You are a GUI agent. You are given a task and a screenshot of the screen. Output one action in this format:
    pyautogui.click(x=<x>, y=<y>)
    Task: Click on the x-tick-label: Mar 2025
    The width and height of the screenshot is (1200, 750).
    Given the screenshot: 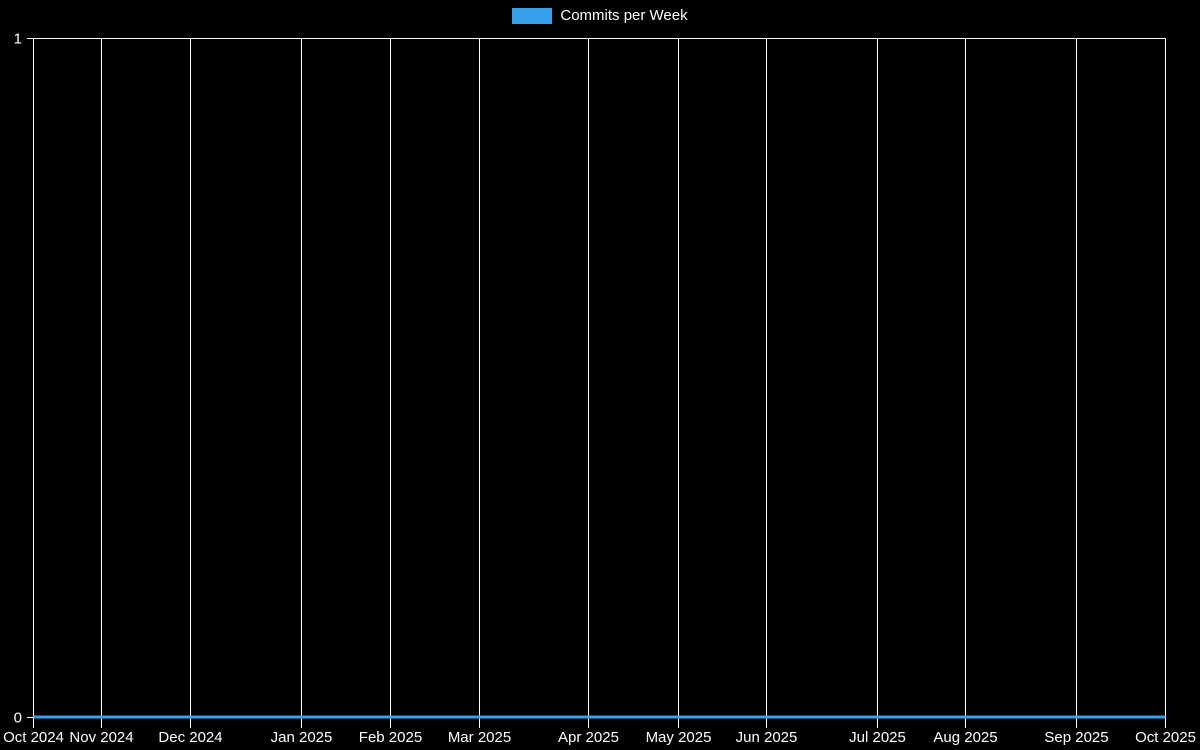 What is the action you would take?
    pyautogui.click(x=479, y=737)
    